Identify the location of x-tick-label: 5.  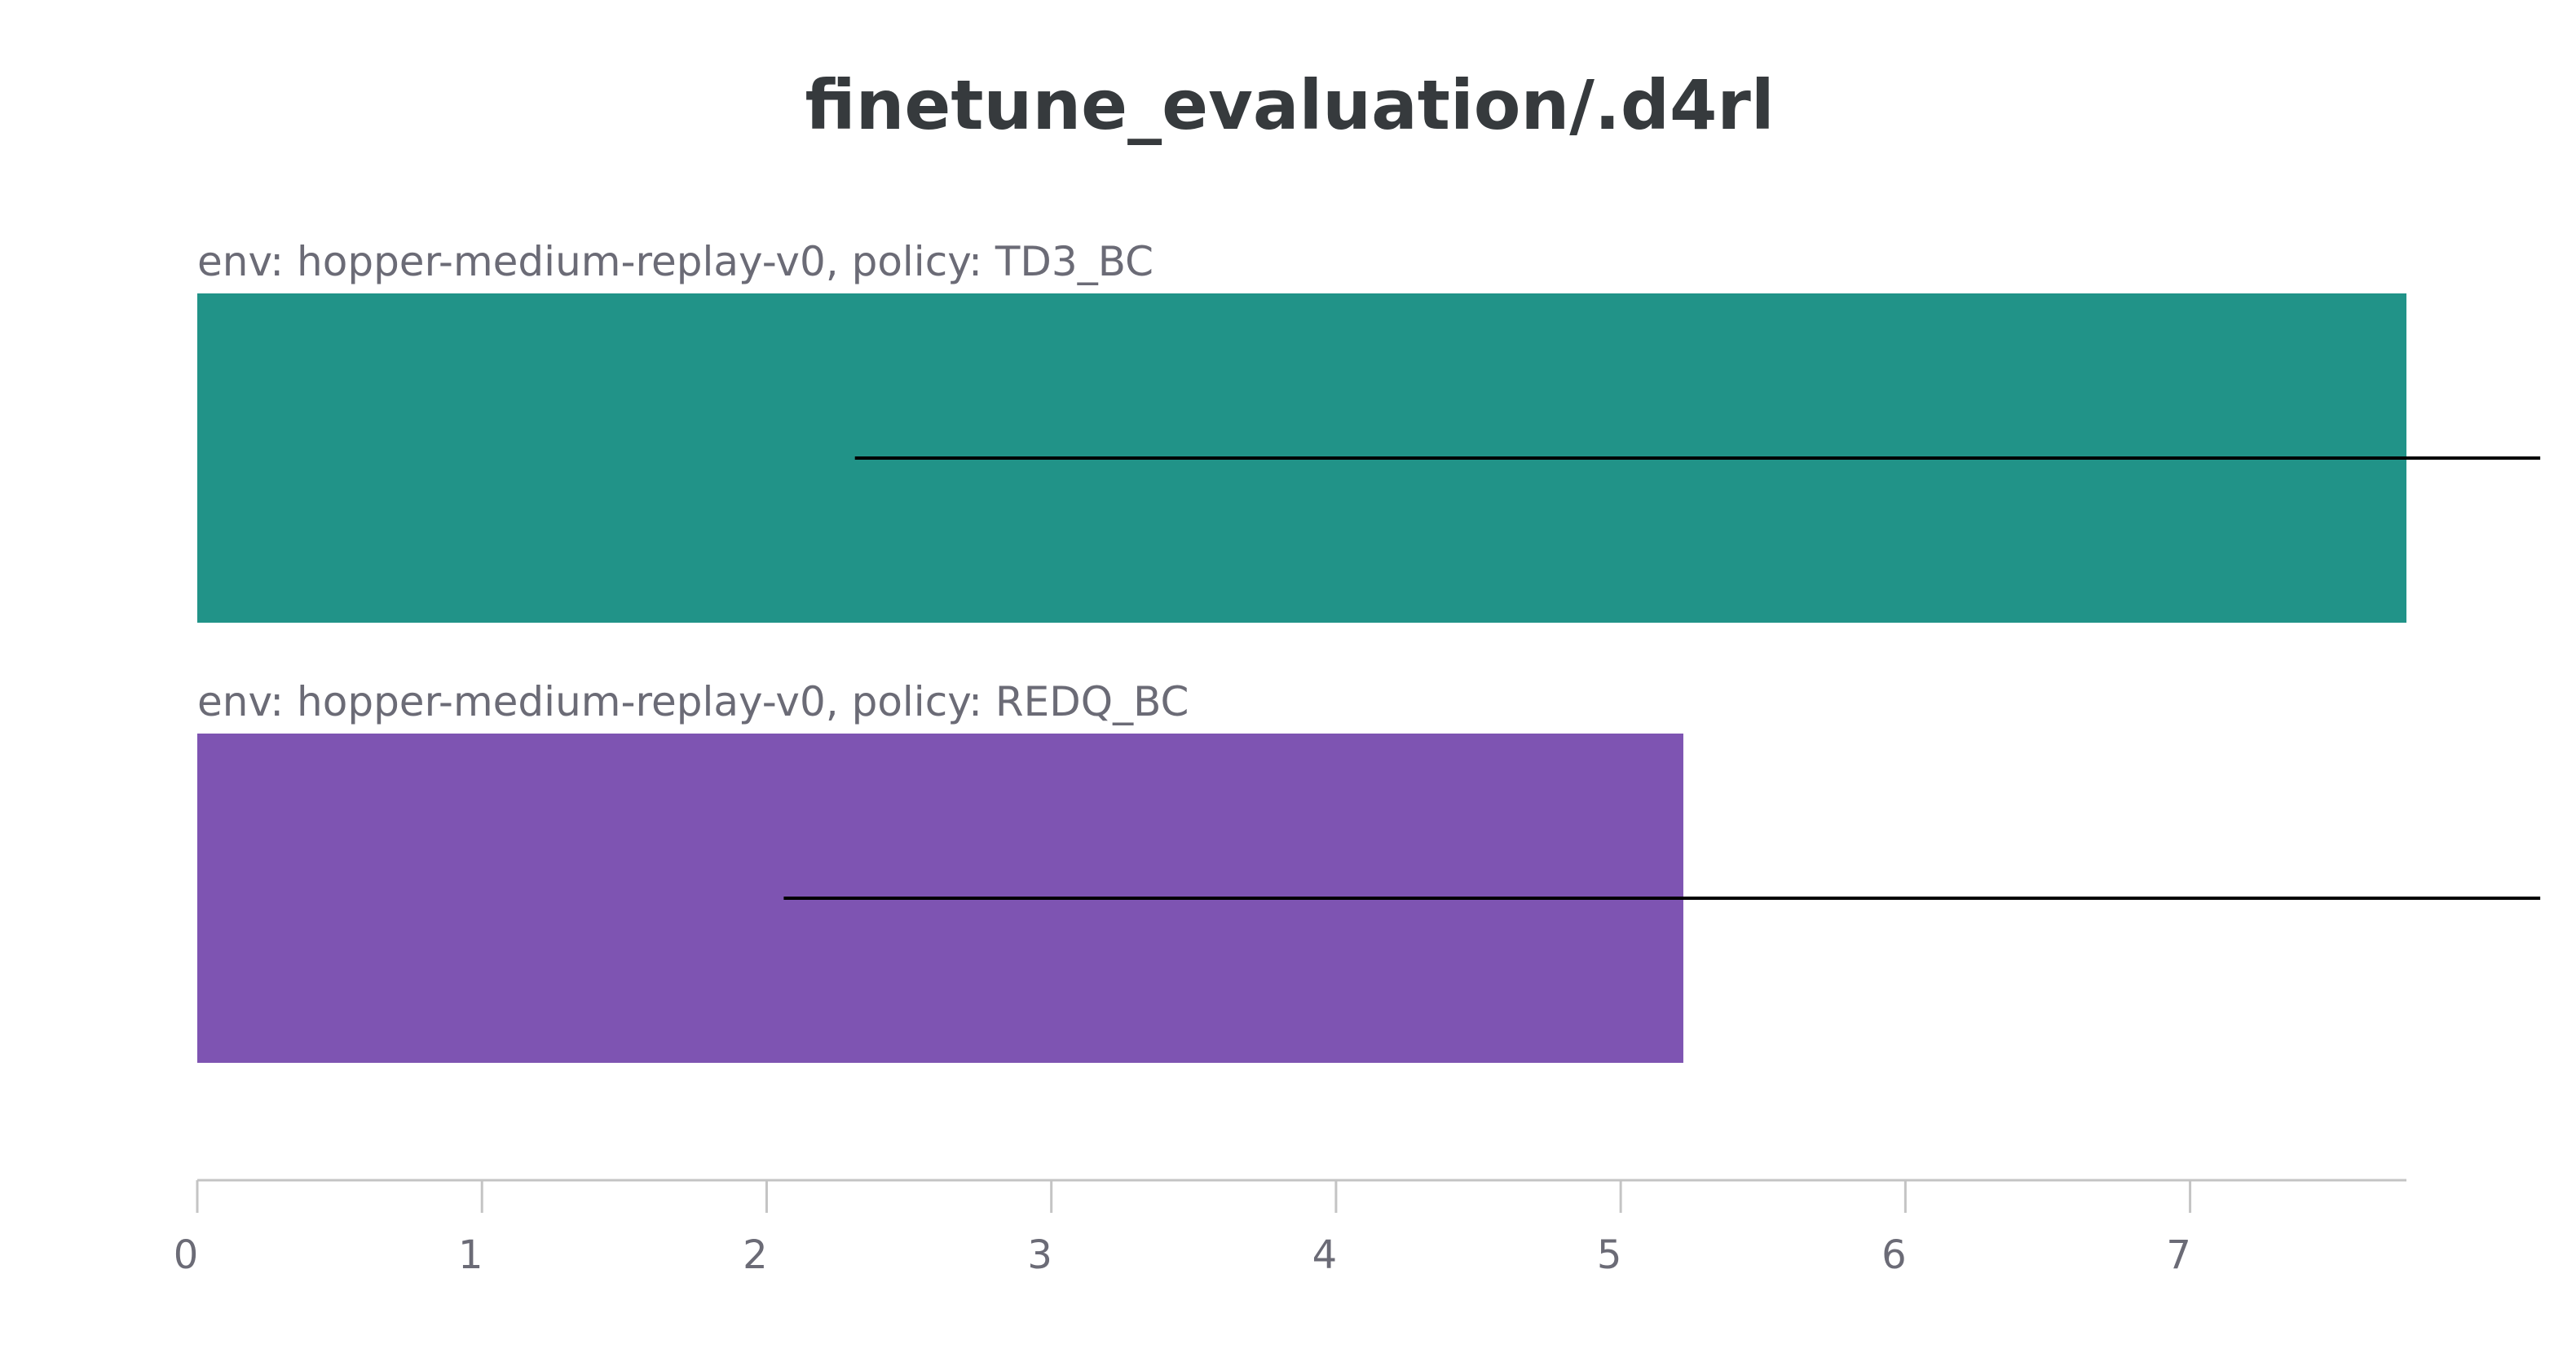
(1609, 1255).